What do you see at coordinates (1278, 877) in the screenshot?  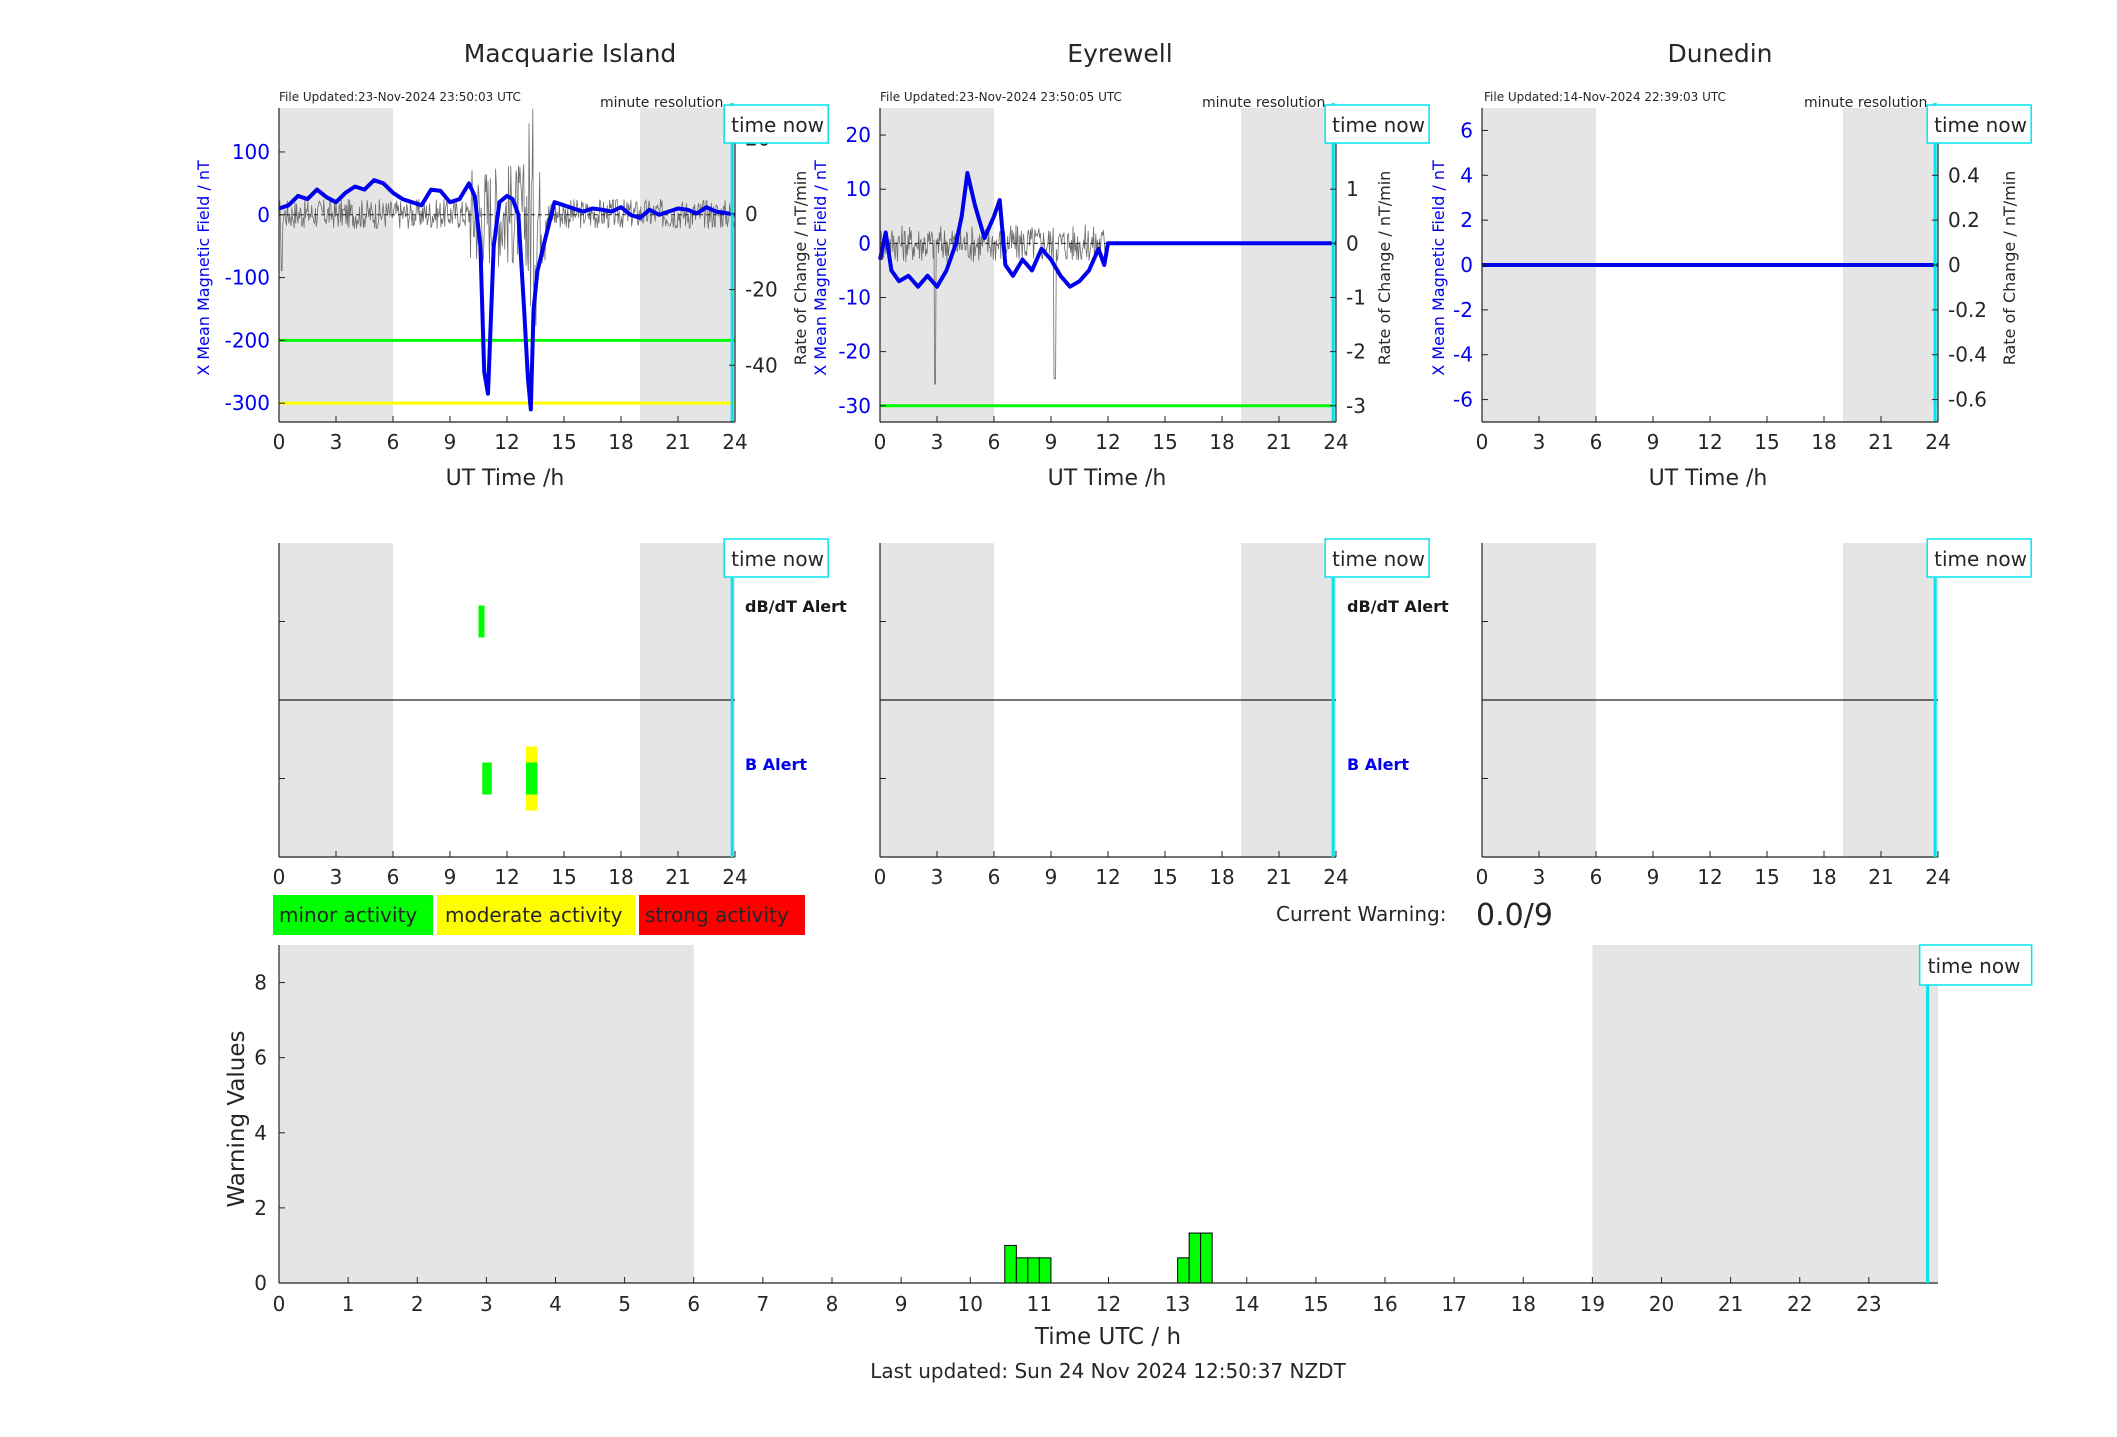 I see `eyrewell-alert-xtick-label: 21` at bounding box center [1278, 877].